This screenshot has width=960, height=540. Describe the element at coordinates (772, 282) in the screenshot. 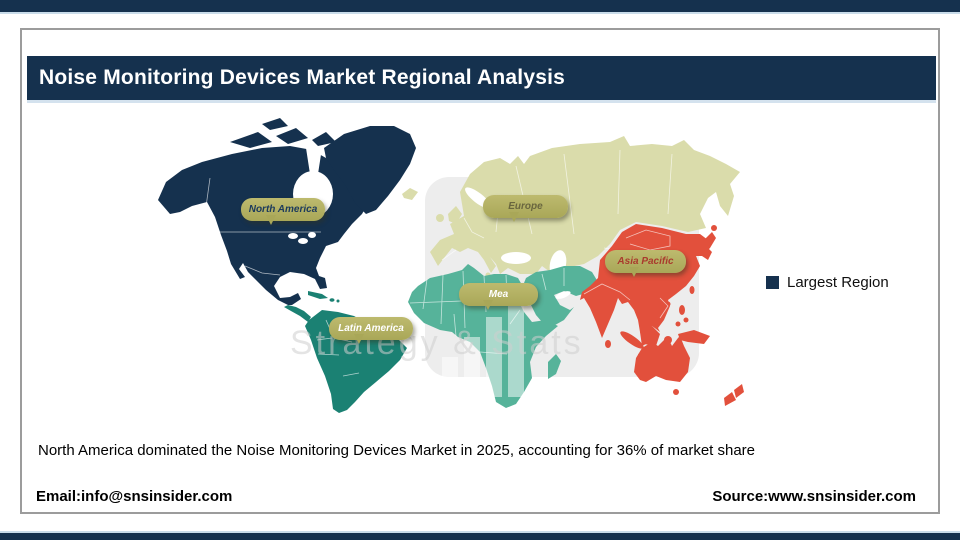

I see `legend-swatch` at that location.